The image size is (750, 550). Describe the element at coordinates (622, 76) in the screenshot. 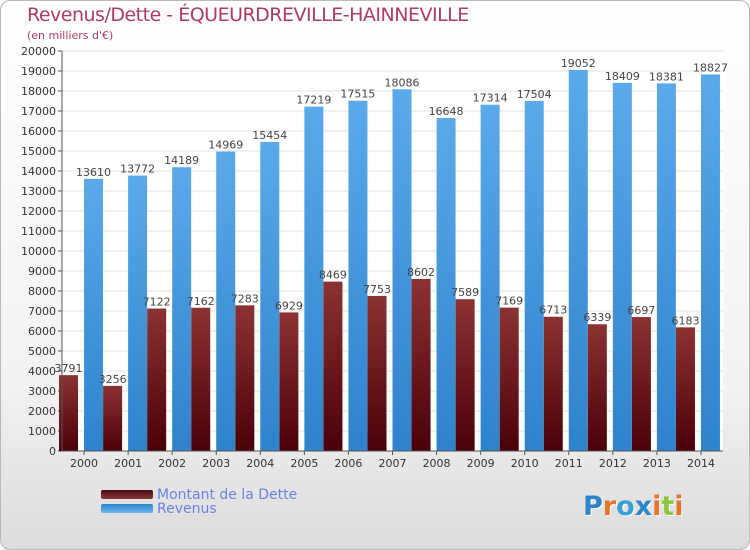

I see `data-label-revenus: 18409` at that location.